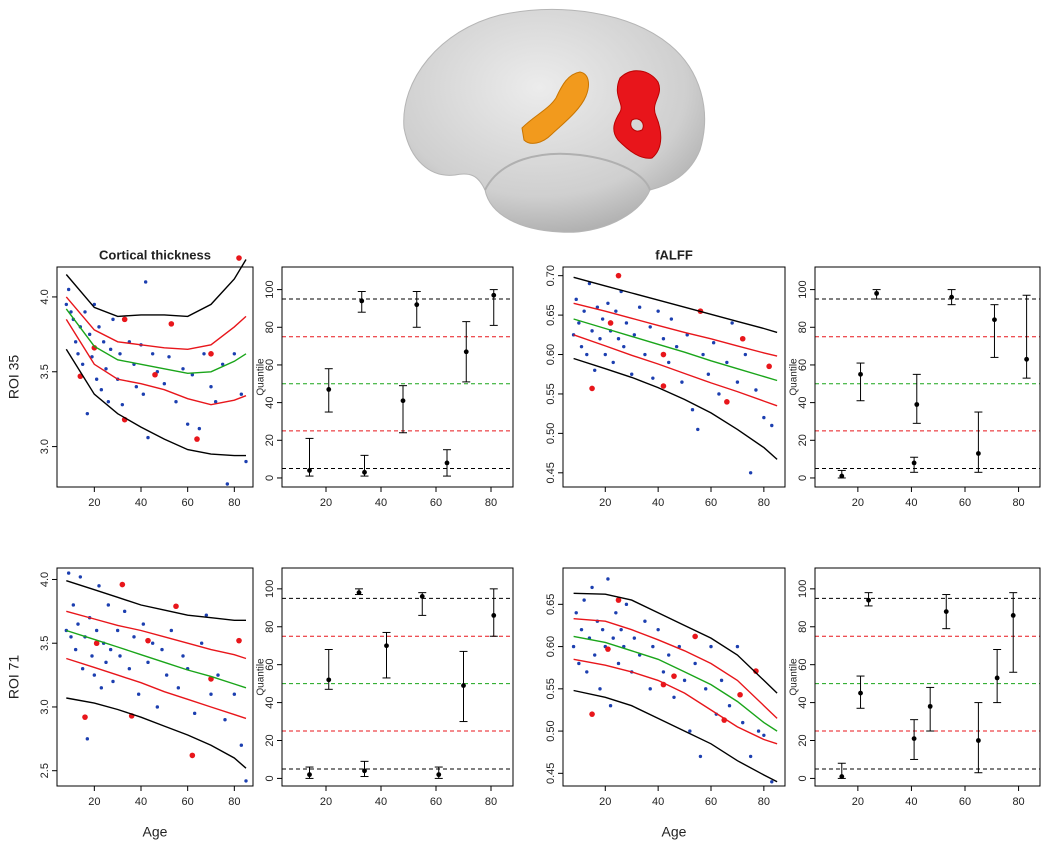  Describe the element at coordinates (14, 377) in the screenshot. I see `y-axis-label: ROI 35` at that location.